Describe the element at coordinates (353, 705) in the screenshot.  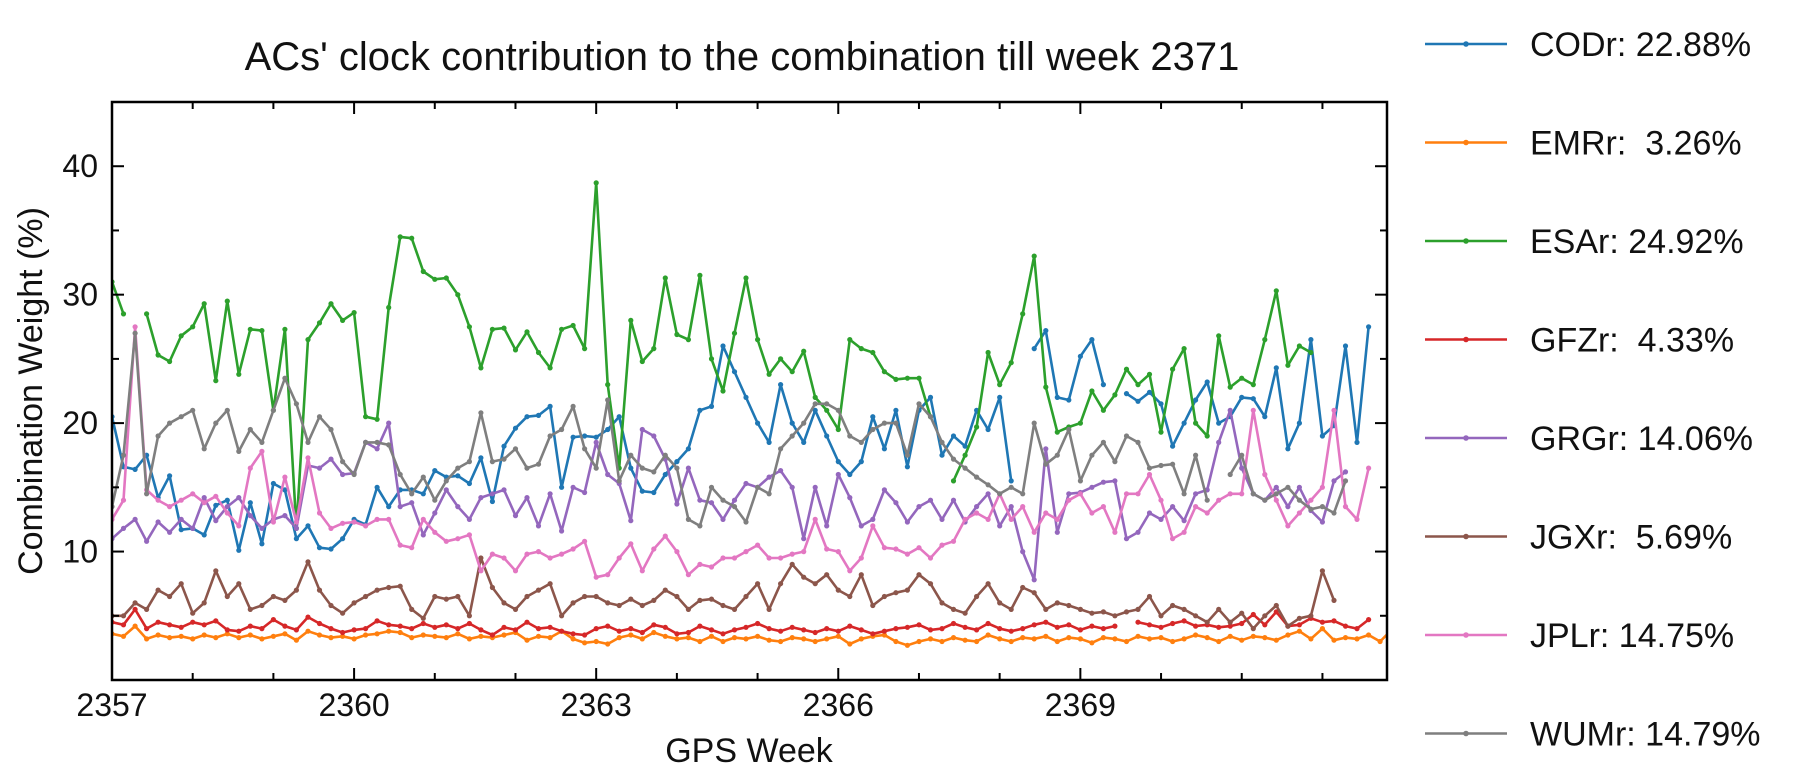
I see `x-tick-label: 2360` at that location.